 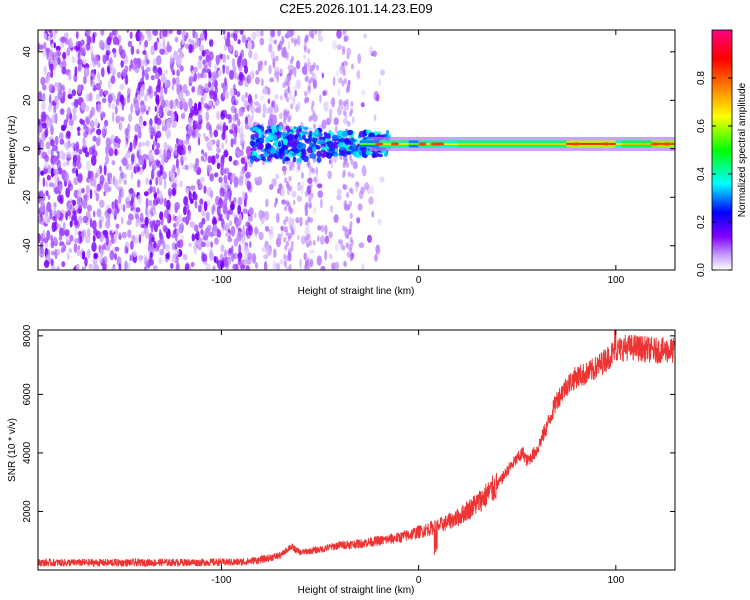 What do you see at coordinates (221, 580) in the screenshot?
I see `x-tick-label: -100` at bounding box center [221, 580].